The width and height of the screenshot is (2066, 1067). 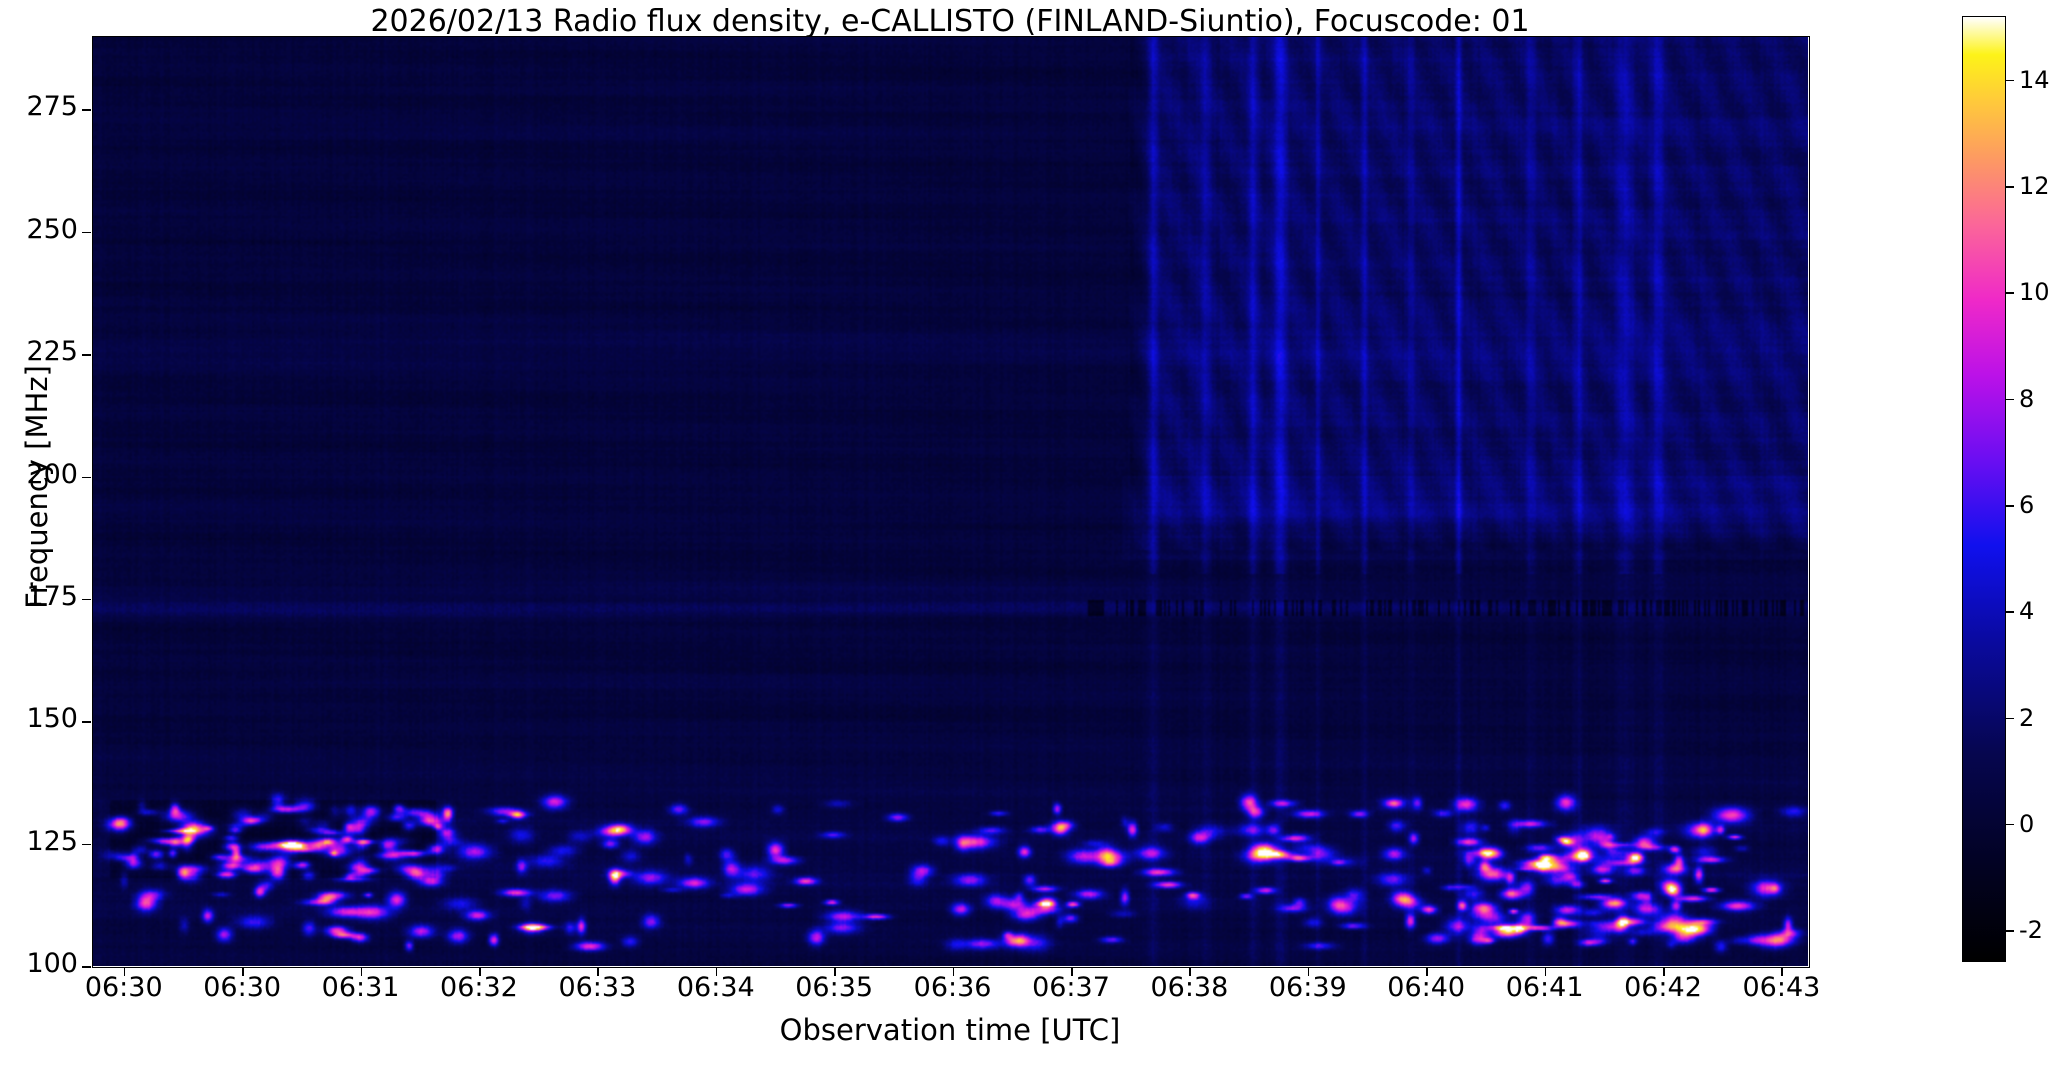 What do you see at coordinates (2034, 292) in the screenshot?
I see `colorbar-tick-label: 10` at bounding box center [2034, 292].